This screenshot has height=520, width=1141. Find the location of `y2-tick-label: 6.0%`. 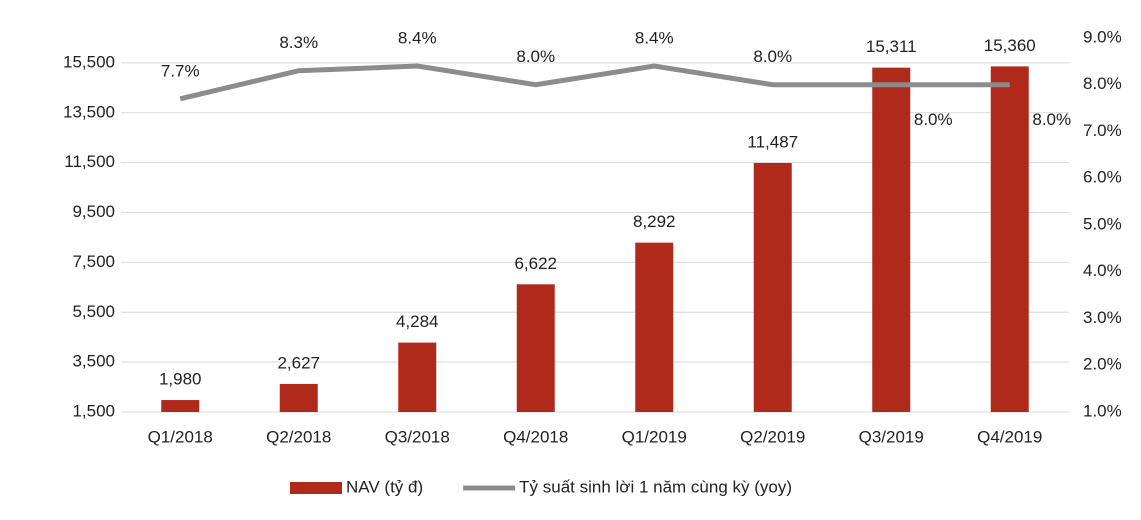

y2-tick-label: 6.0% is located at coordinates (1102, 177).